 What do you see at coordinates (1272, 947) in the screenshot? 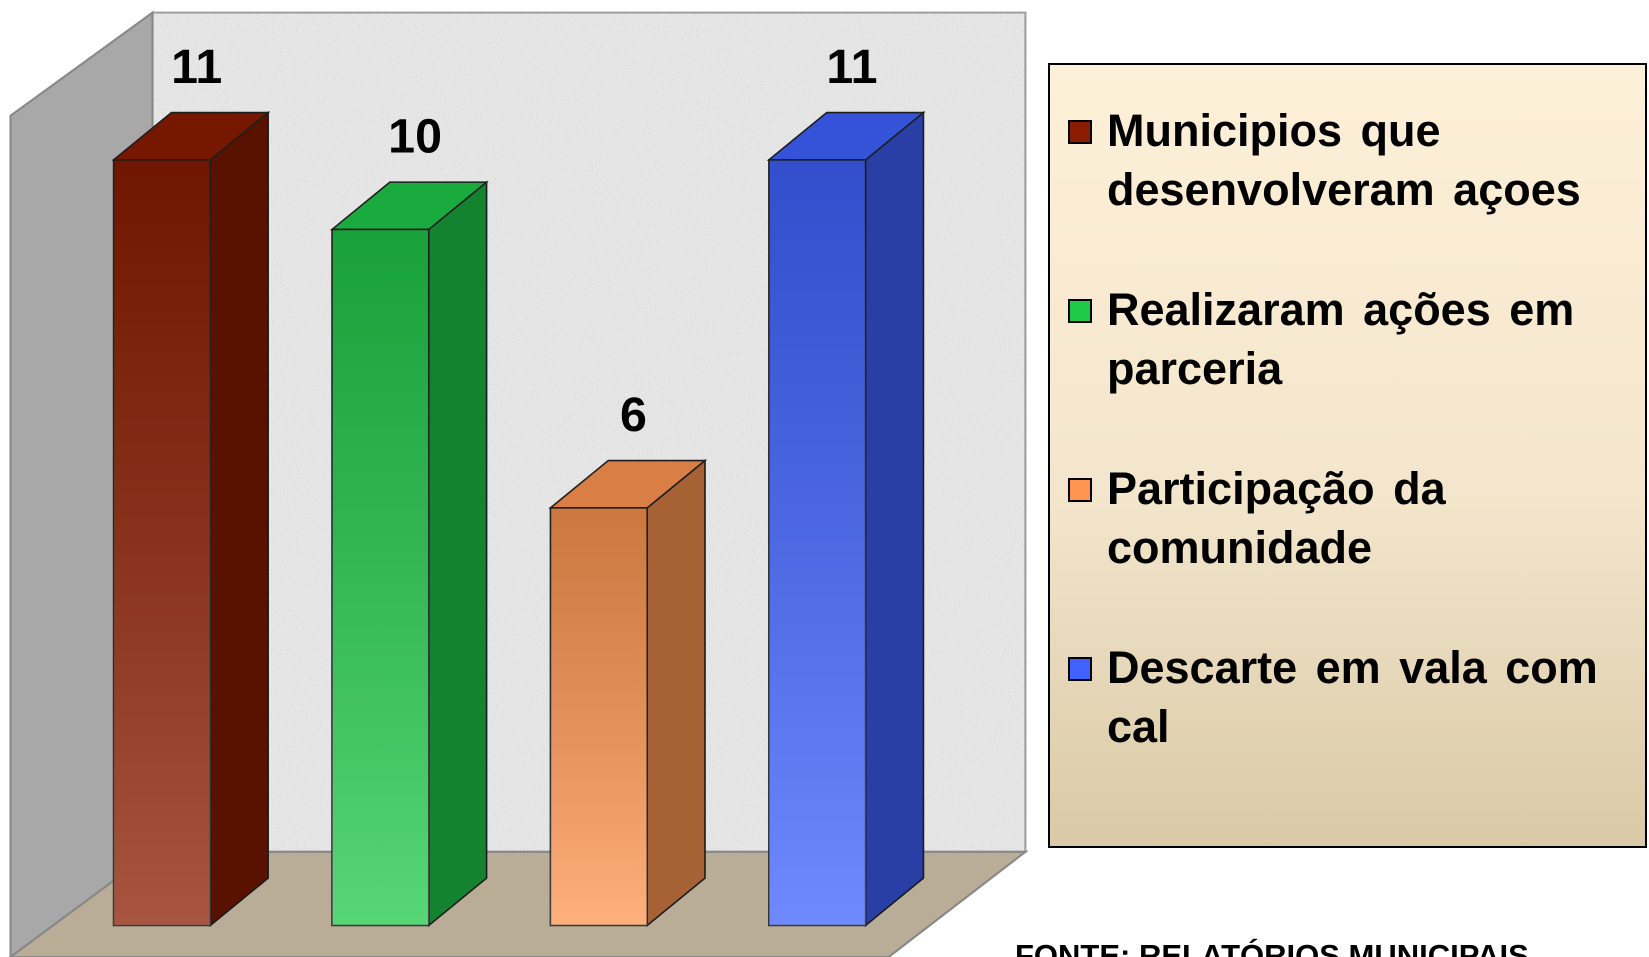
I see `source-note: FONTE: RELATÓRIOS MUNICIPAIS` at bounding box center [1272, 947].